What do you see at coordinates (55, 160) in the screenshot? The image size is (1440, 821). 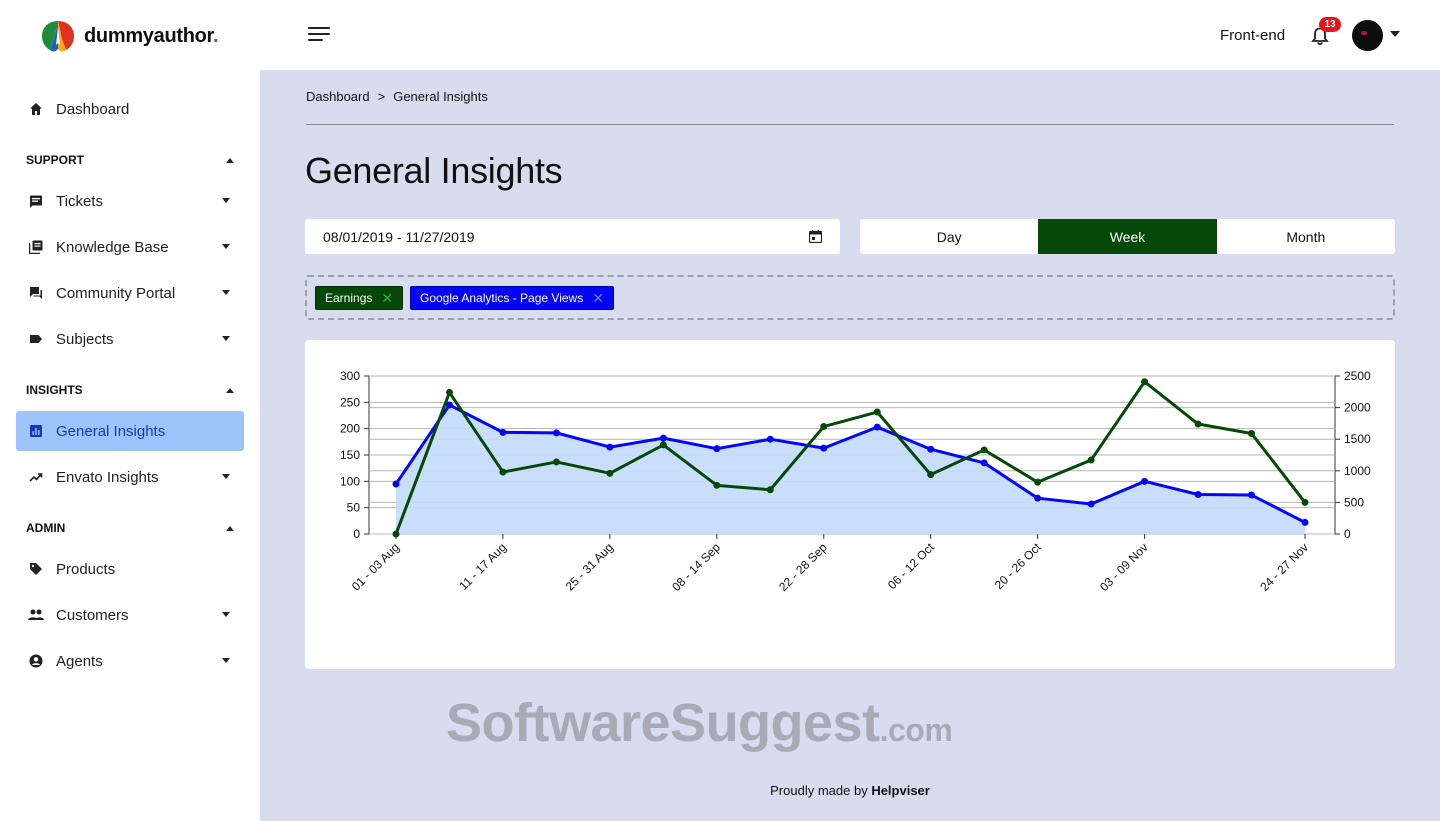 I see `section-label: SUPPORT` at bounding box center [55, 160].